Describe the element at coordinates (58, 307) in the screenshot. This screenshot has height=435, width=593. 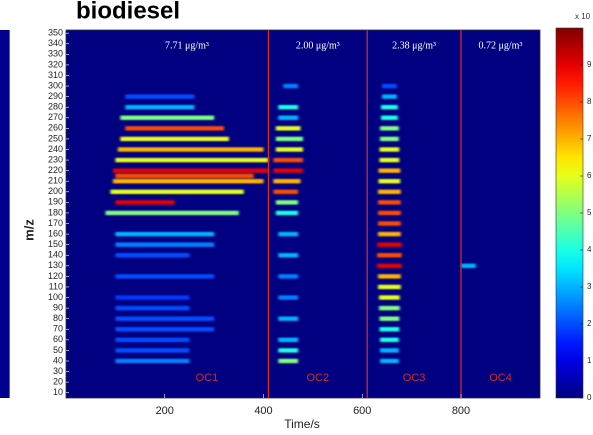
I see `y-tick-label: 90` at that location.